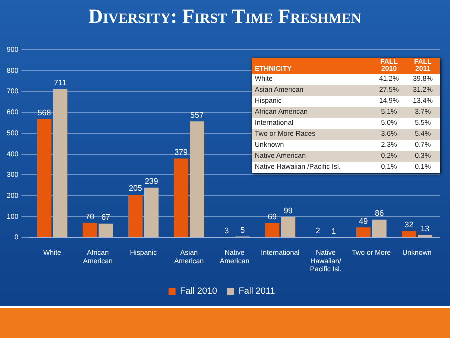 The image size is (450, 338). Describe the element at coordinates (425, 229) in the screenshot. I see `data-label: 13` at that location.